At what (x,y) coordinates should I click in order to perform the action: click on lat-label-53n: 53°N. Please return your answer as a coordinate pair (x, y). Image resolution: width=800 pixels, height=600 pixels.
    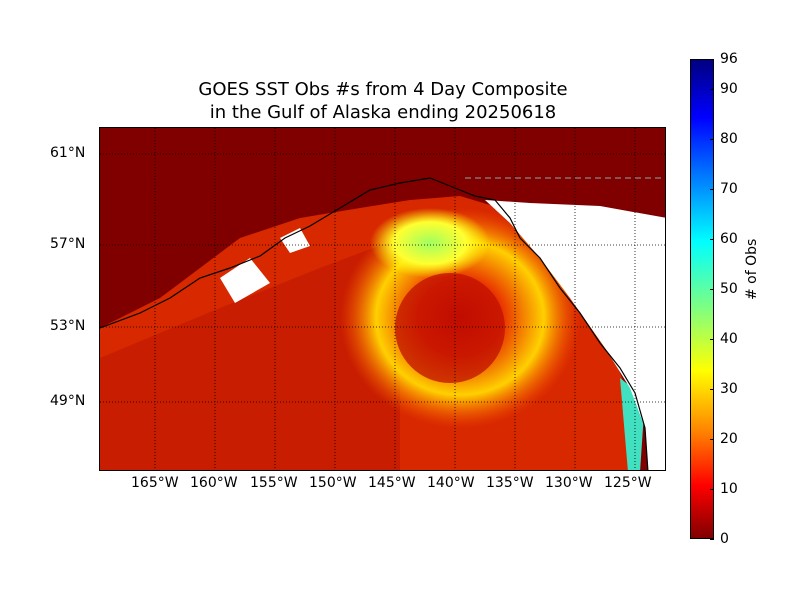
    Looking at the image, I should click on (68, 326).